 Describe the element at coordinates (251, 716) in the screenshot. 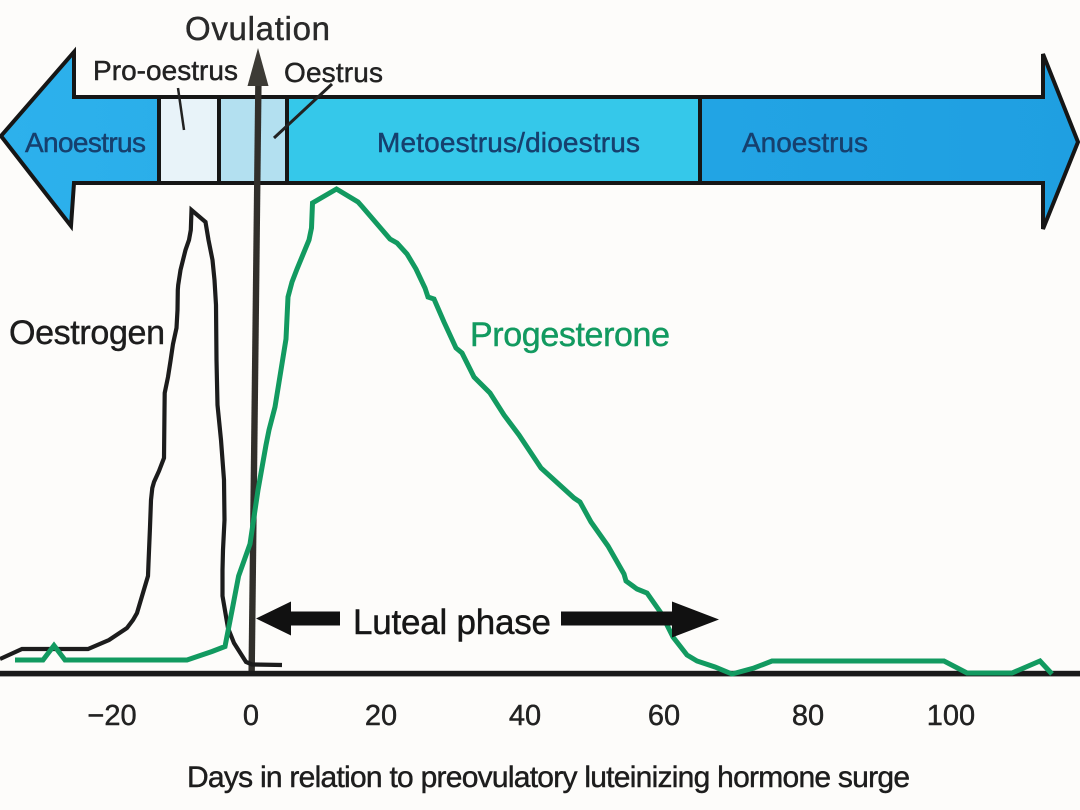

I see `svg-text: 0` at that location.